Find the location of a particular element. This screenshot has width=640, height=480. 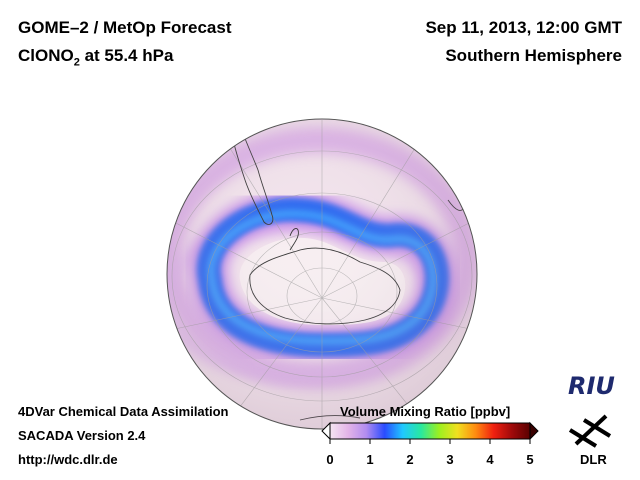

colorbar-tick-label: 0 is located at coordinates (330, 459).